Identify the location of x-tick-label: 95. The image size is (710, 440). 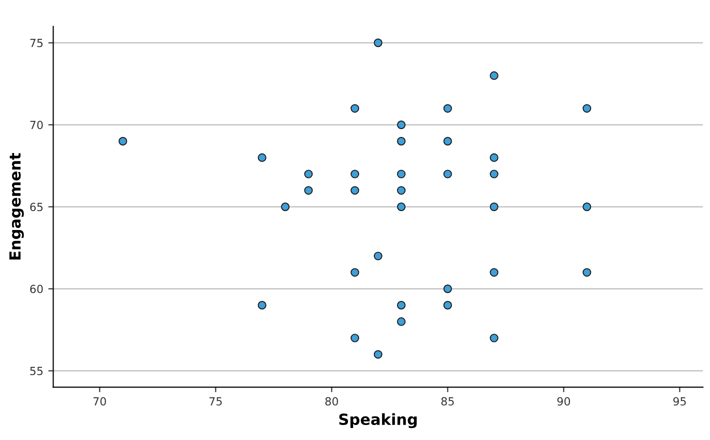
(679, 401).